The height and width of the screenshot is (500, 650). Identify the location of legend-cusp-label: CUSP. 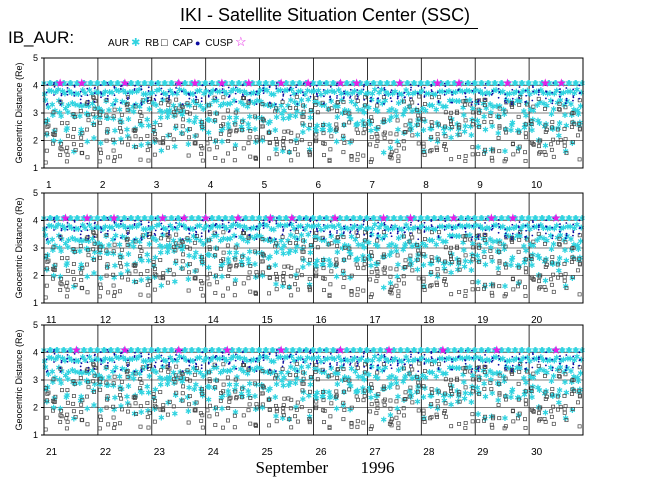
(219, 43).